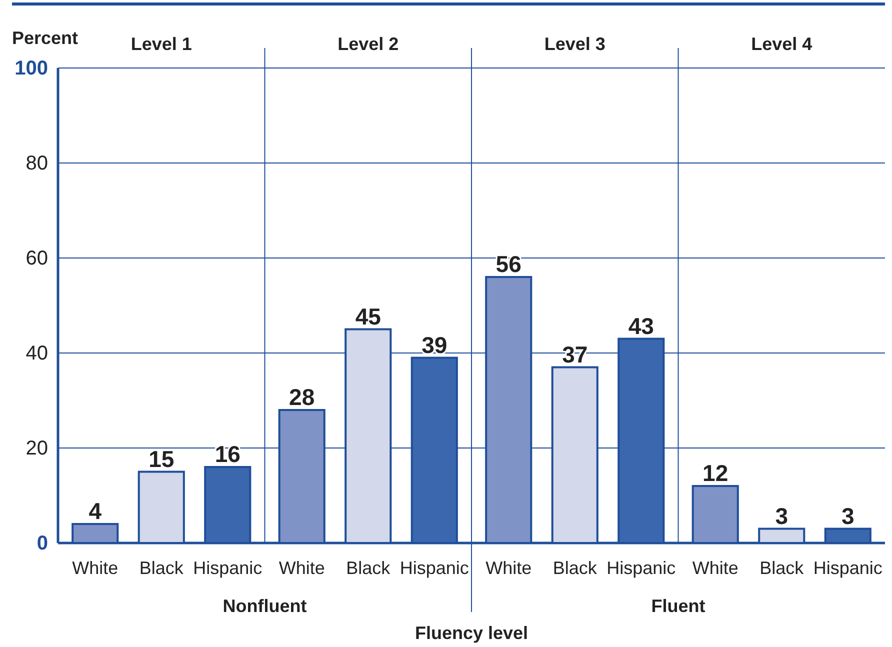 This screenshot has height=647, width=892. I want to click on text: Level 2, so click(368, 44).